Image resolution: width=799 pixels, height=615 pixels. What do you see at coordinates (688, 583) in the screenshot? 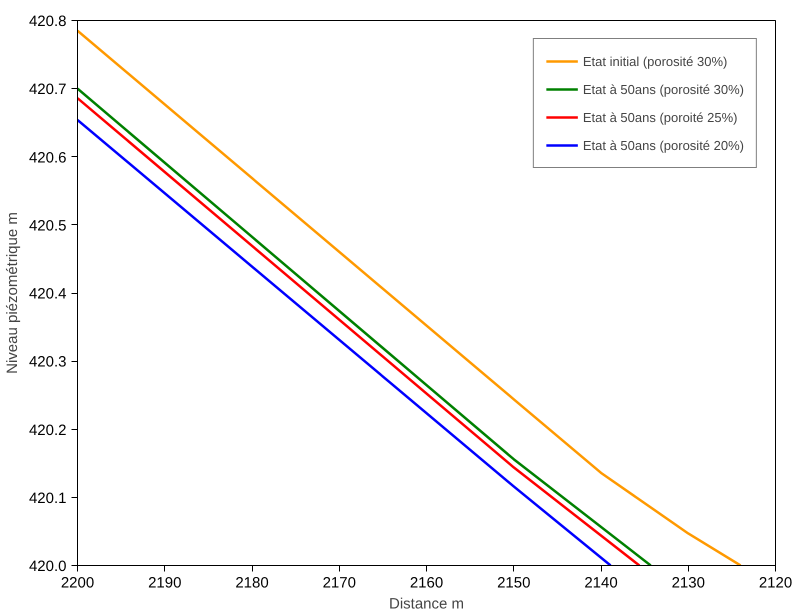
I see `x-tick-label: 2130` at bounding box center [688, 583].